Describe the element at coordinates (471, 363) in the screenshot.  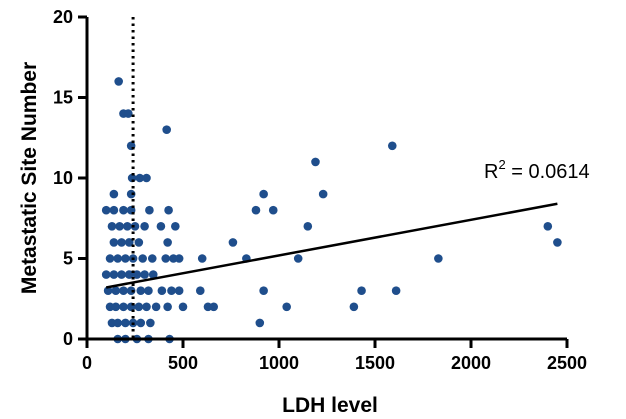
I see `x-tick-label: 2000` at that location.